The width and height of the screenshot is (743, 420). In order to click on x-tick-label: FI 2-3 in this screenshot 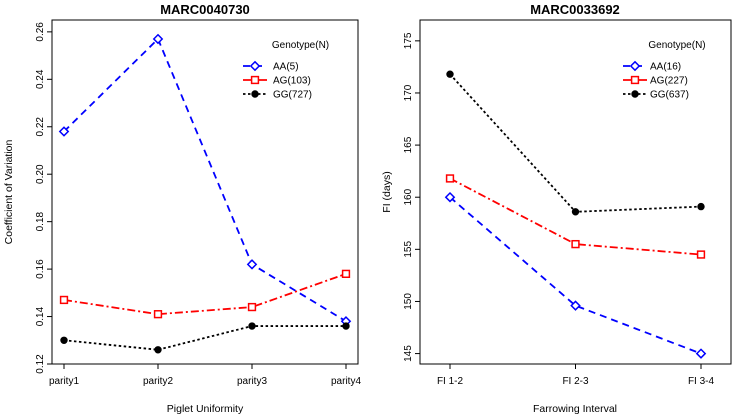, I will do `click(575, 381)`.